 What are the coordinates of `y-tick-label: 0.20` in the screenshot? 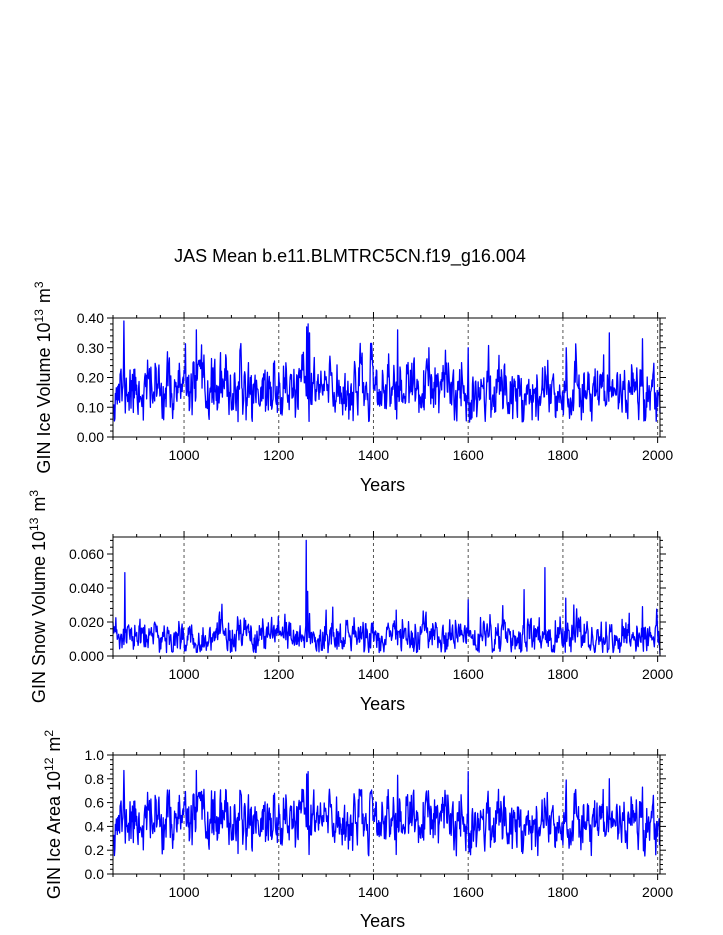 It's located at (90, 378).